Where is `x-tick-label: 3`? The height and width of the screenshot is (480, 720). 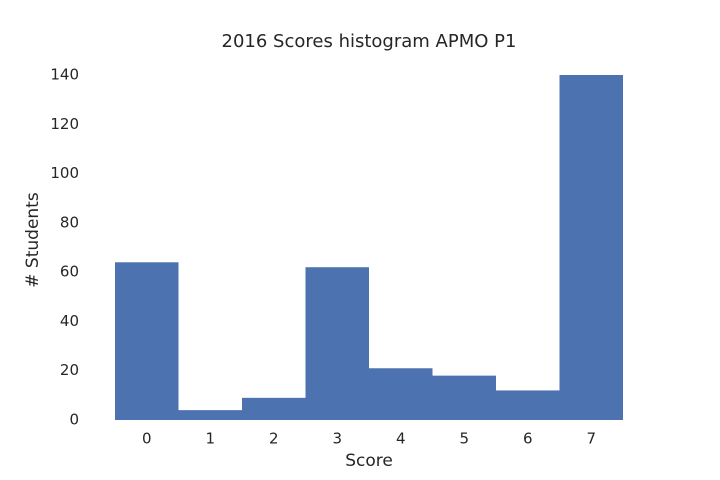
x-tick-label: 3 is located at coordinates (337, 439).